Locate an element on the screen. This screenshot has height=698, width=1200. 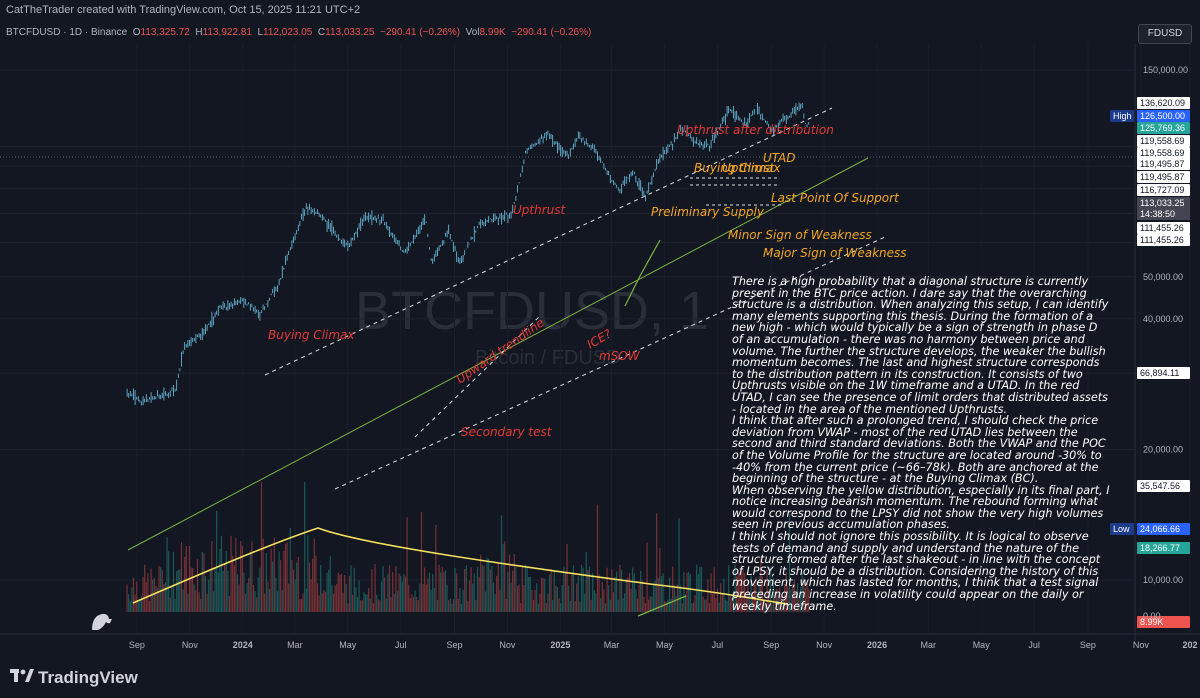
currency-button: FDUSD is located at coordinates (1165, 34).